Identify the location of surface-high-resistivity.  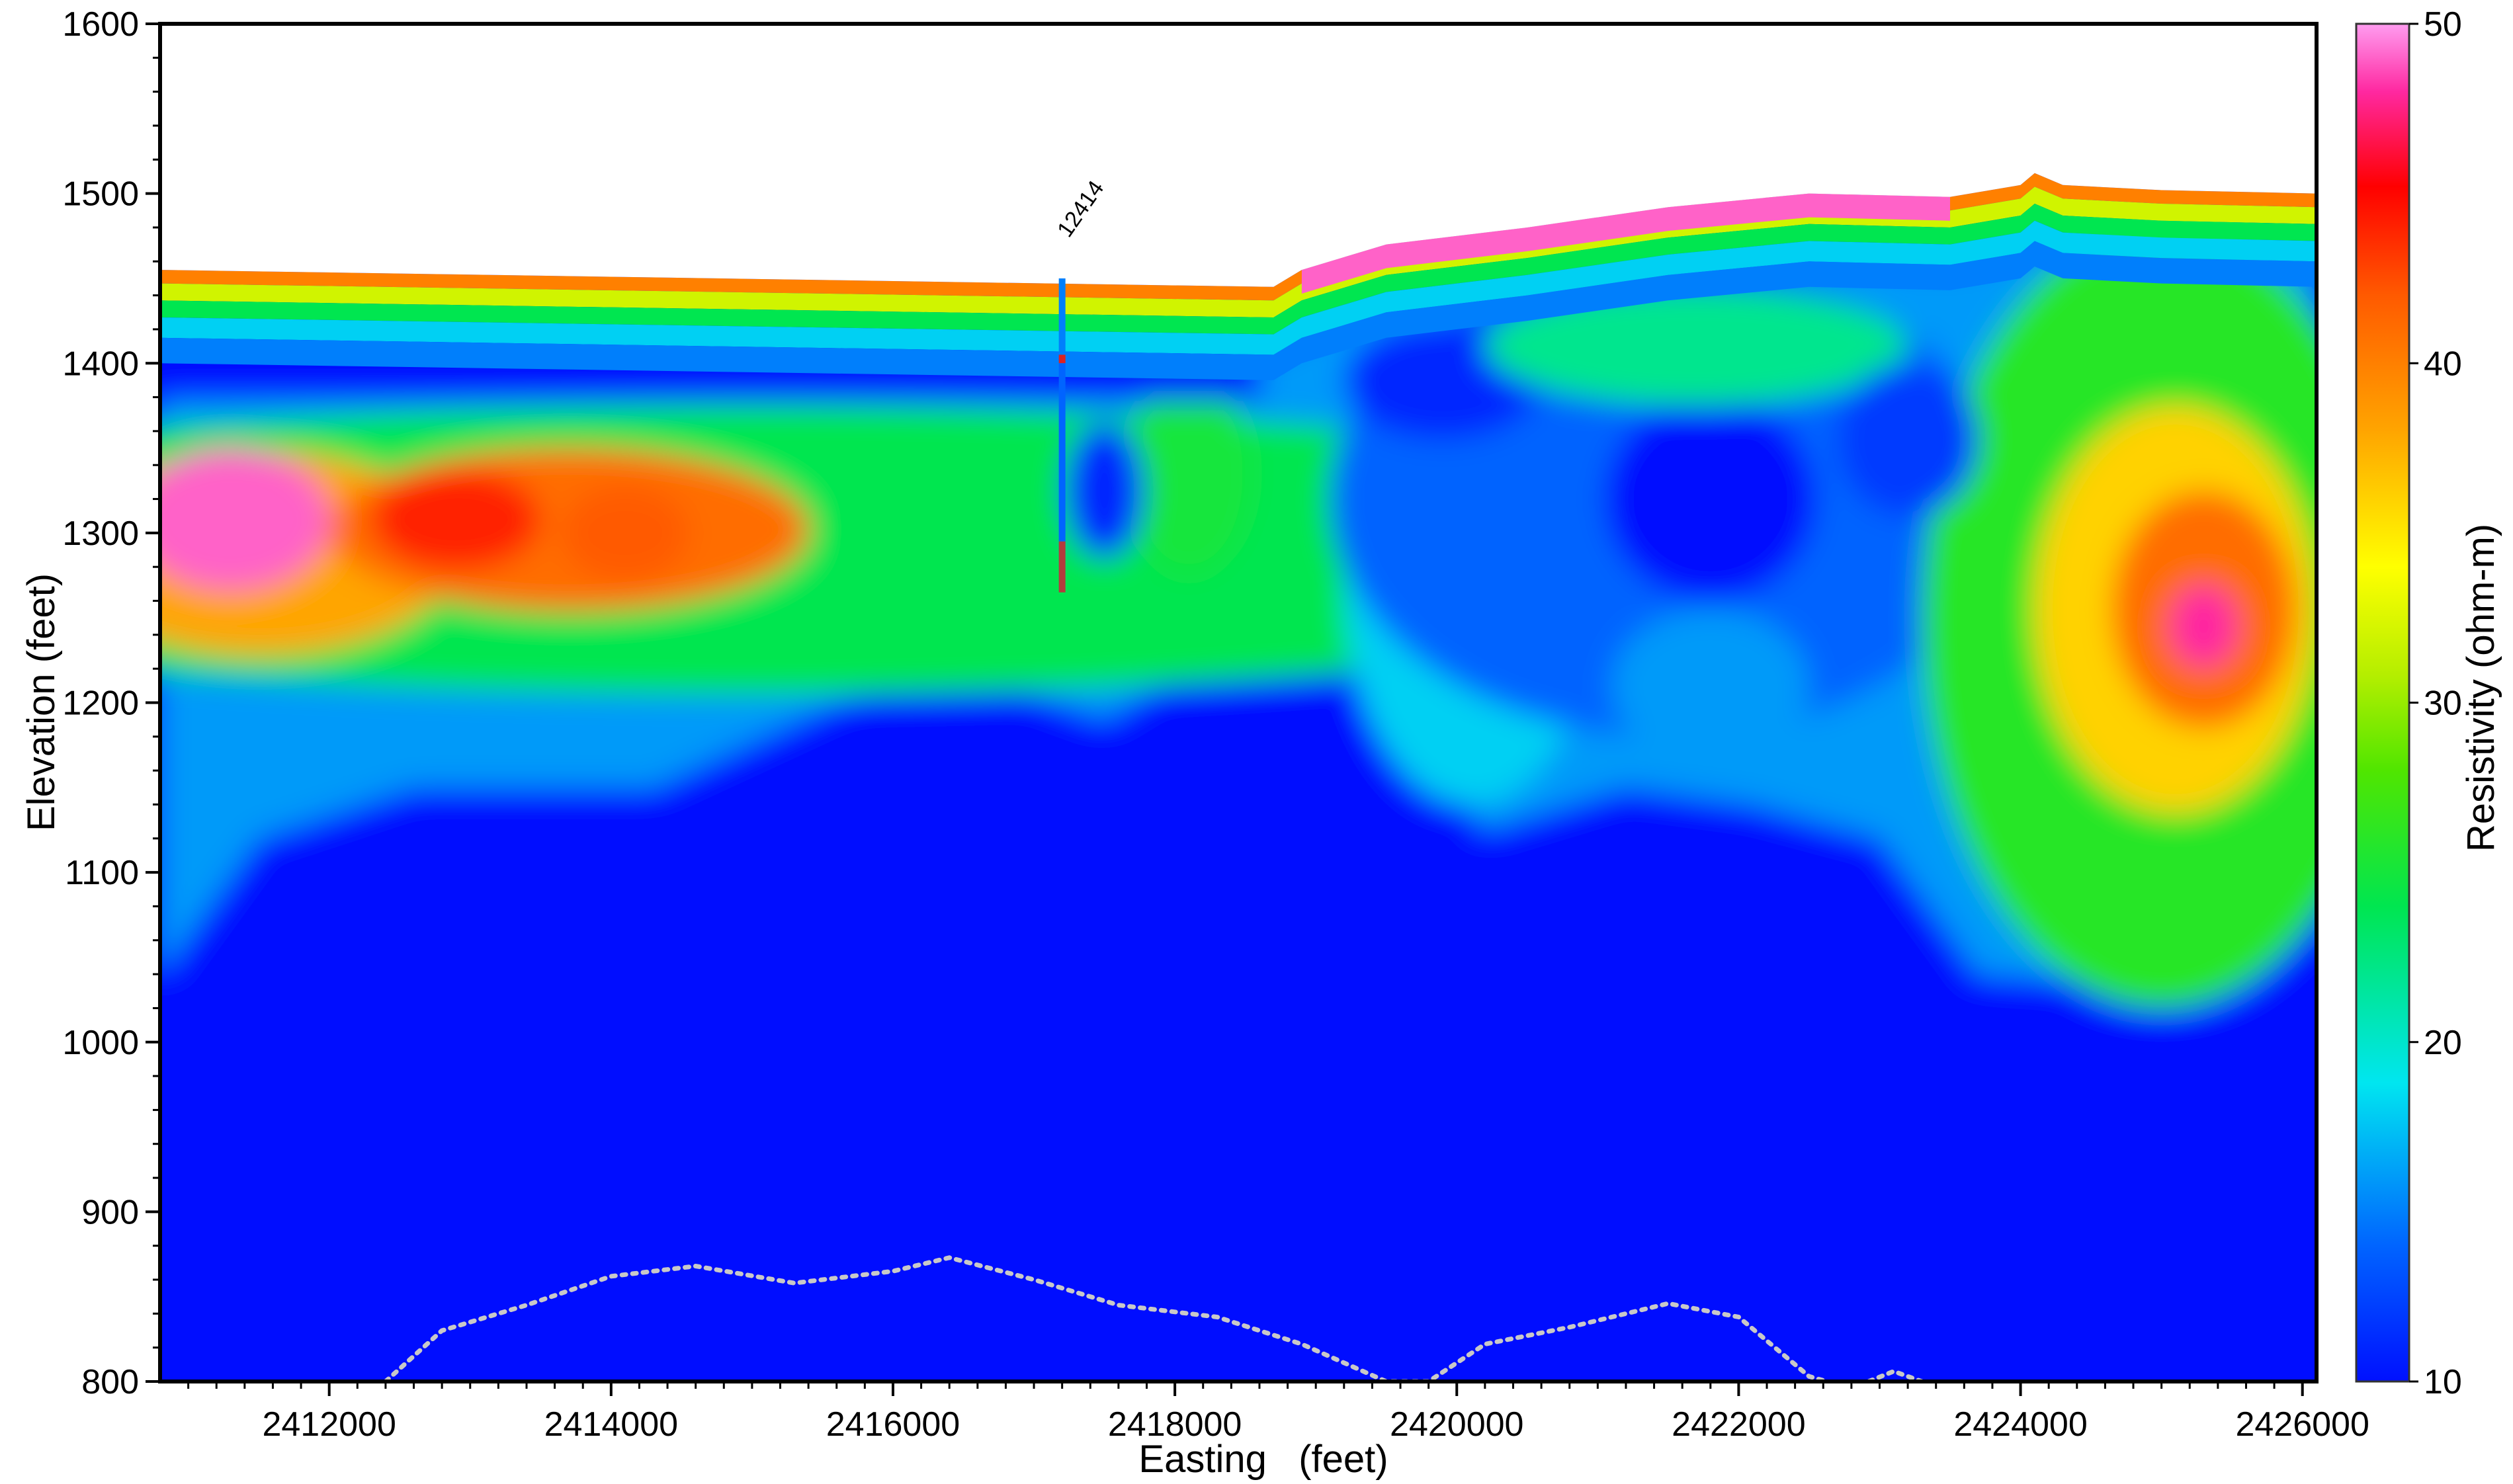
(1625, 244).